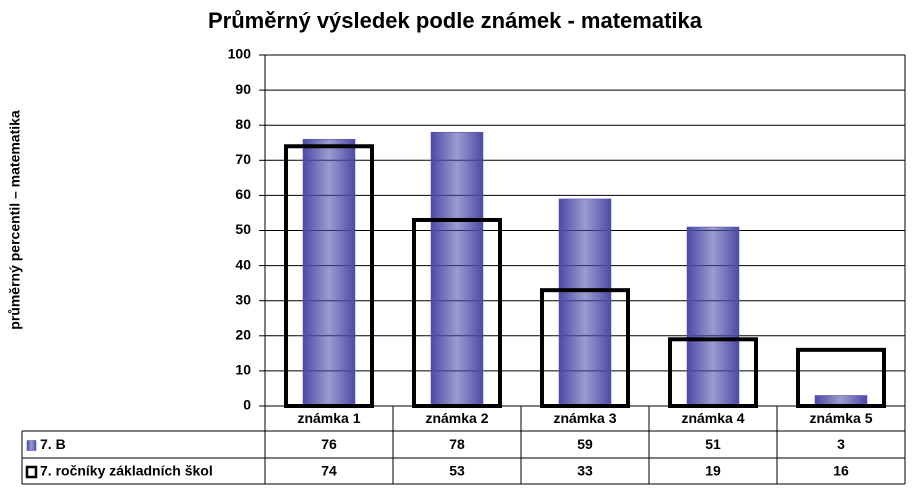  I want to click on x-tick-label: známka 1, so click(328, 418).